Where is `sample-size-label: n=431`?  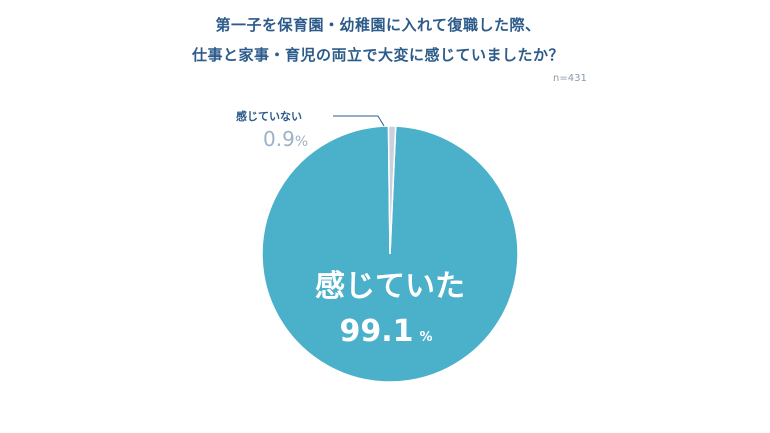
sample-size-label: n=431 is located at coordinates (570, 78).